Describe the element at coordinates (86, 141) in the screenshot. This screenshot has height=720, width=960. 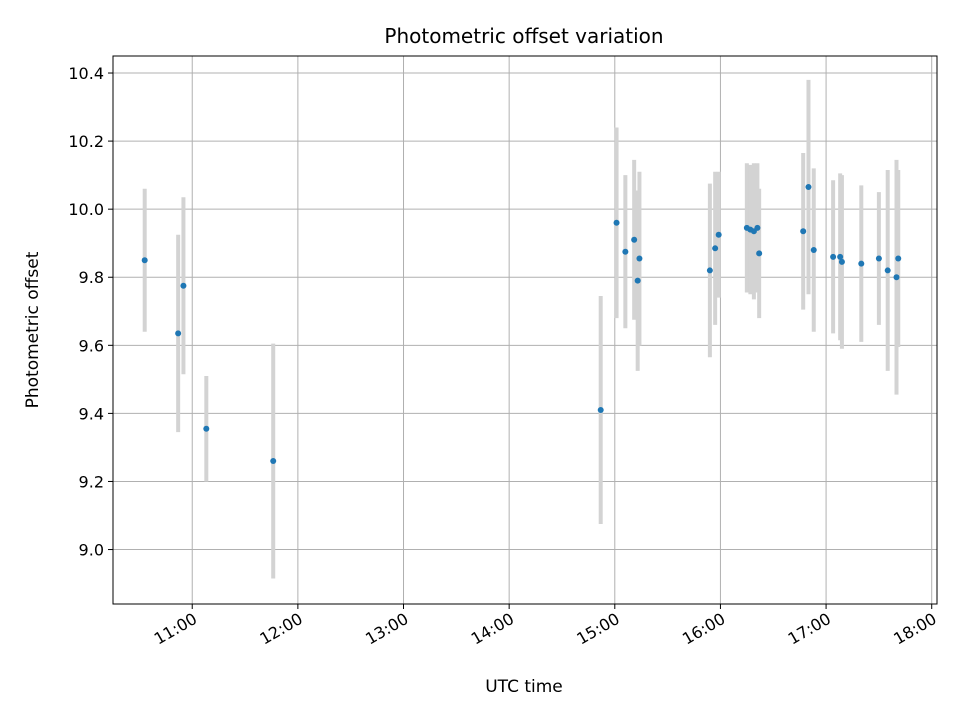
I see `y-tick-label: 10.2` at that location.